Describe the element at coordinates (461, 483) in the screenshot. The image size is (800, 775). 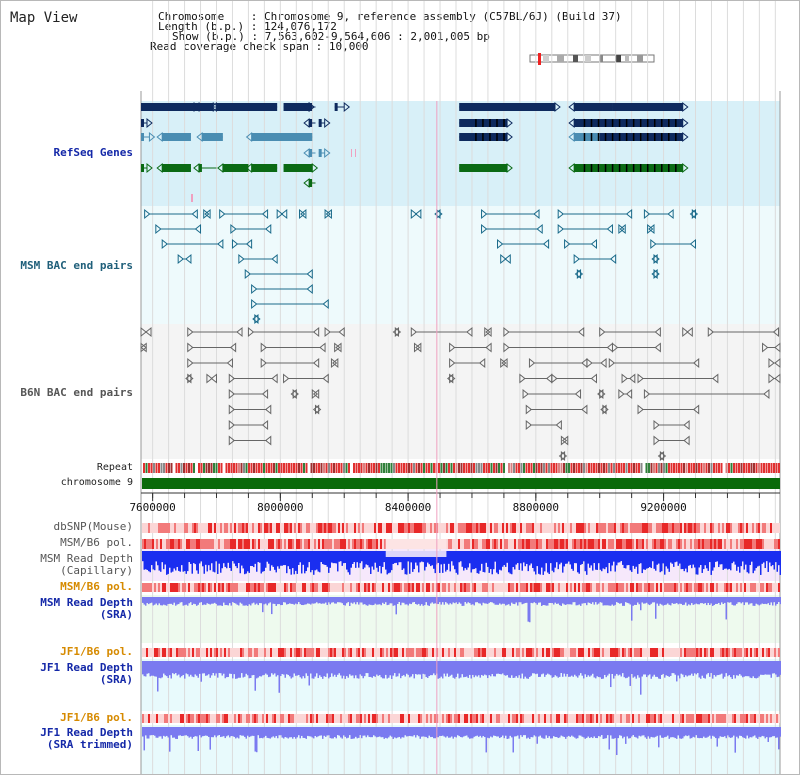
I see `chromosome-bar` at that location.